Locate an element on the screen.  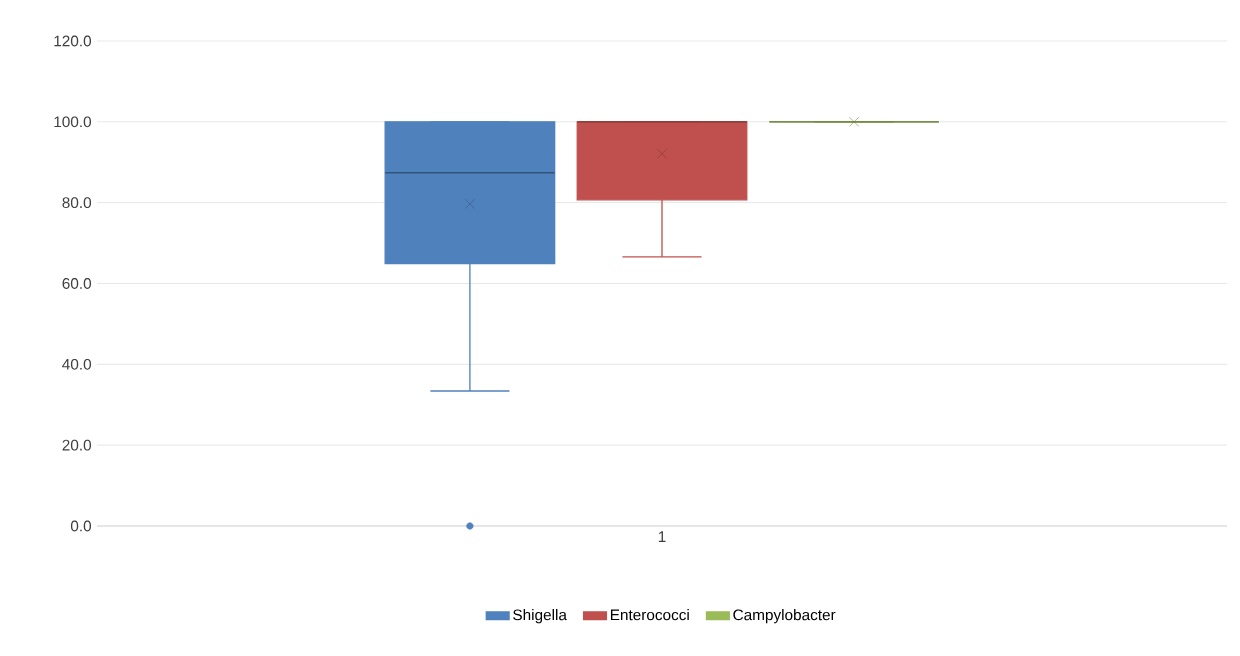
legend-label: Campylobacter is located at coordinates (784, 616).